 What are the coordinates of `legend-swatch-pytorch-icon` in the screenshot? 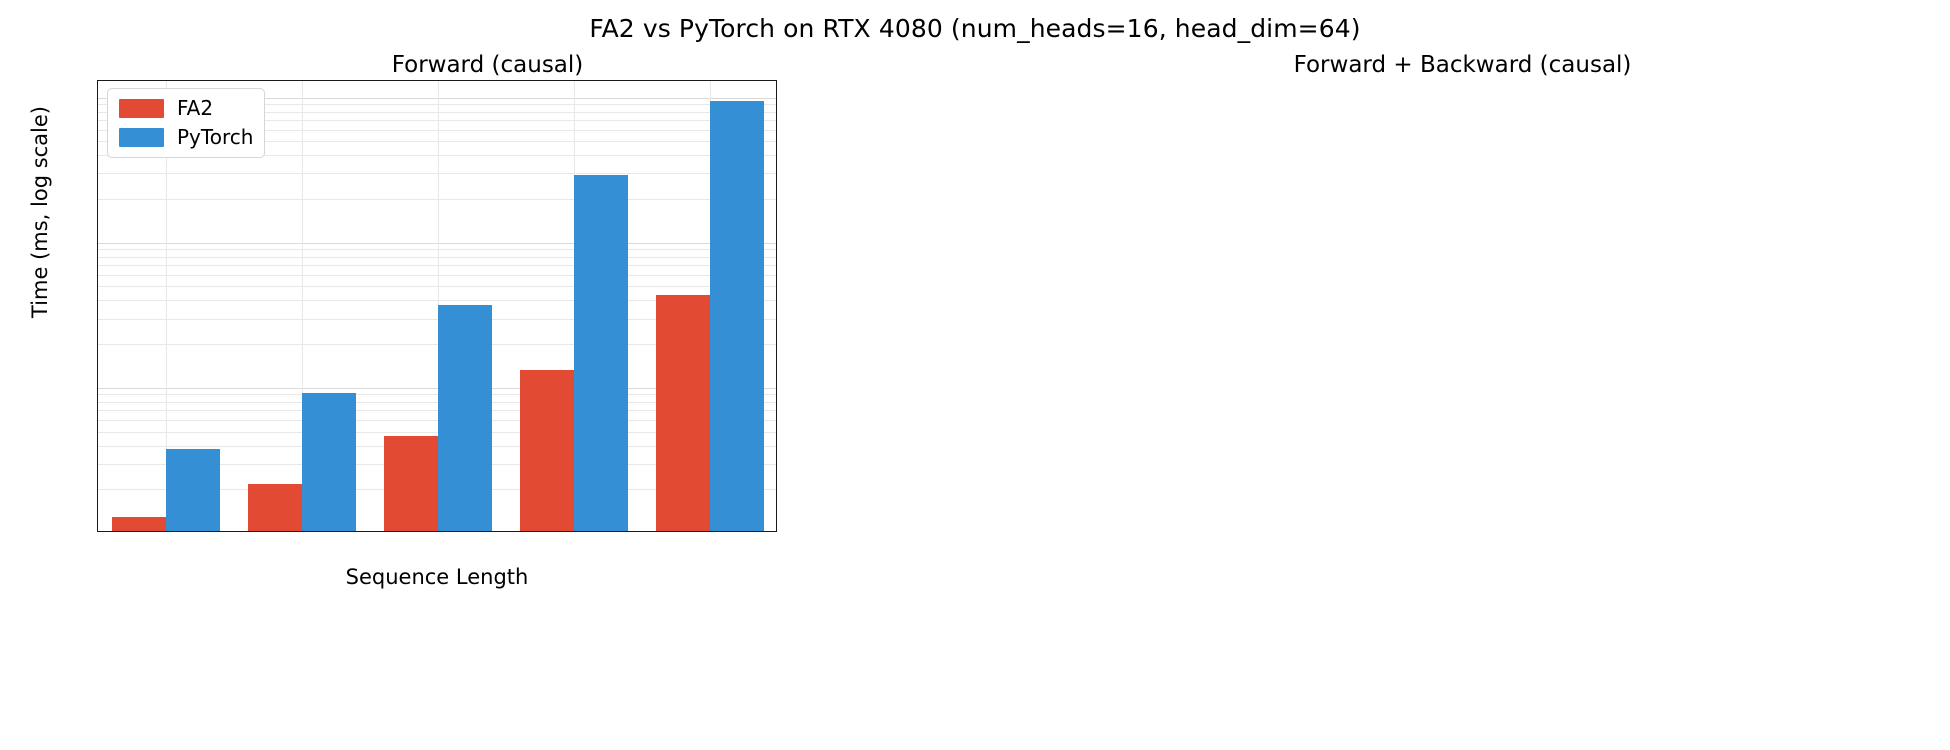 It's located at (141, 137).